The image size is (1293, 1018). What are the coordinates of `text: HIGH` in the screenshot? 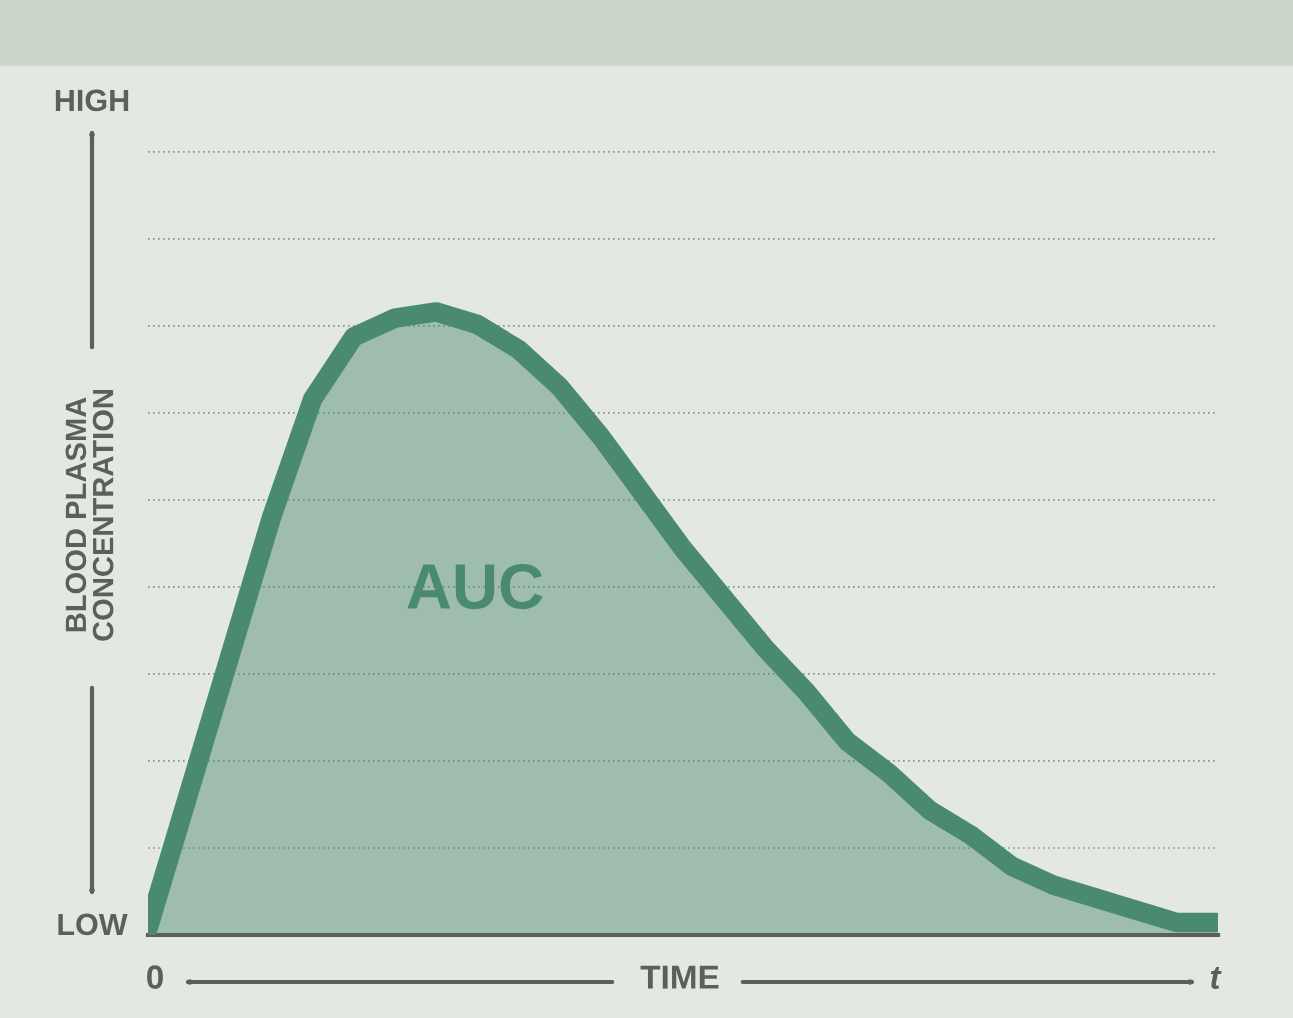 It's located at (92, 100).